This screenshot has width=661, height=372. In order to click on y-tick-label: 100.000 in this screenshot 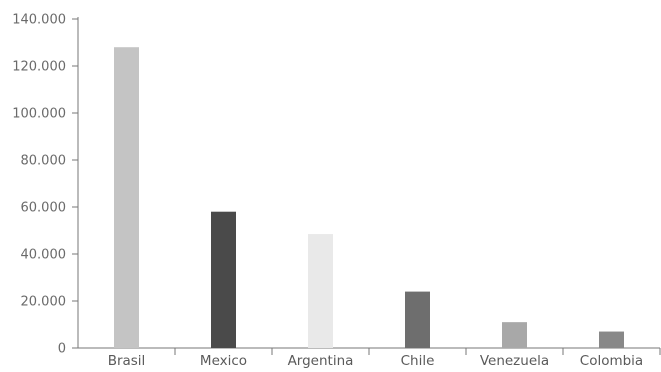, I will do `click(39, 114)`.